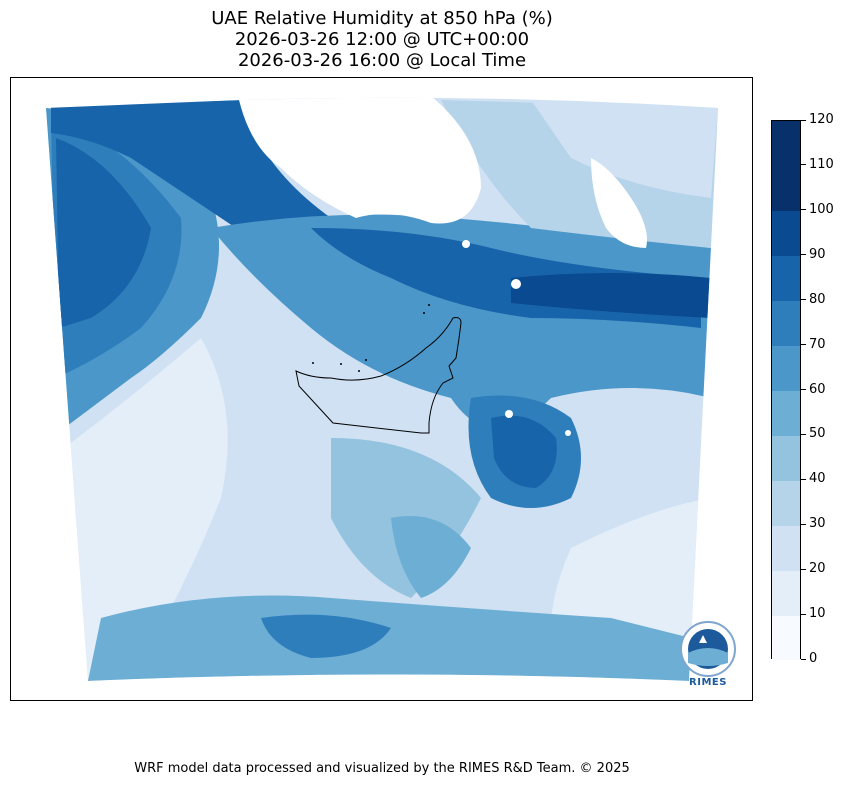 This screenshot has width=844, height=788. I want to click on colorbar-tick-label: 120, so click(821, 119).